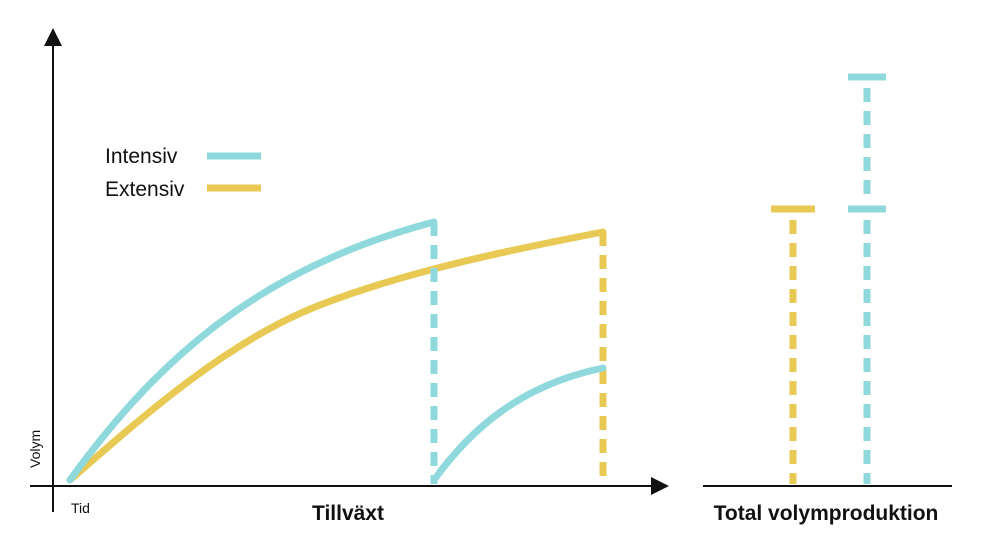 Image resolution: width=992 pixels, height=554 pixels. Describe the element at coordinates (53, 37) in the screenshot. I see `y-axis-arrow` at that location.